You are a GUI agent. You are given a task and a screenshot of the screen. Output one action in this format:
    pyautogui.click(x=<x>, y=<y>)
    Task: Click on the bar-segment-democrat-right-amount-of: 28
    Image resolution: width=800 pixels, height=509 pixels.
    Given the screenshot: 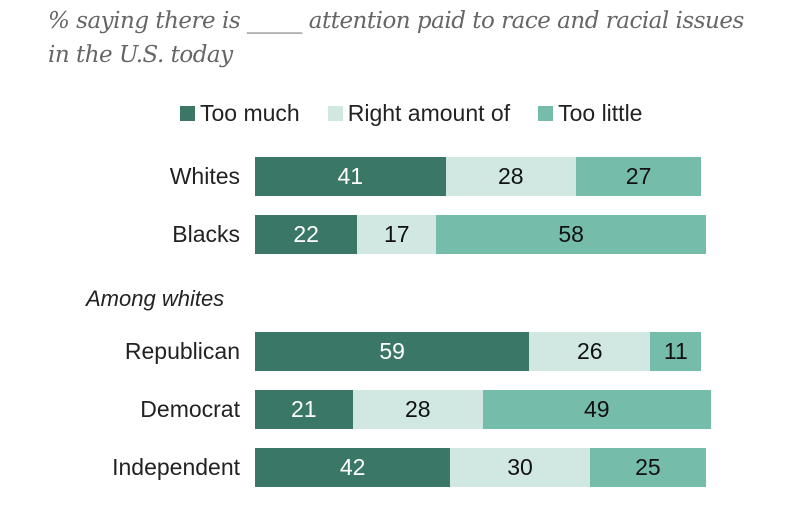 What is the action you would take?
    pyautogui.click(x=417, y=409)
    